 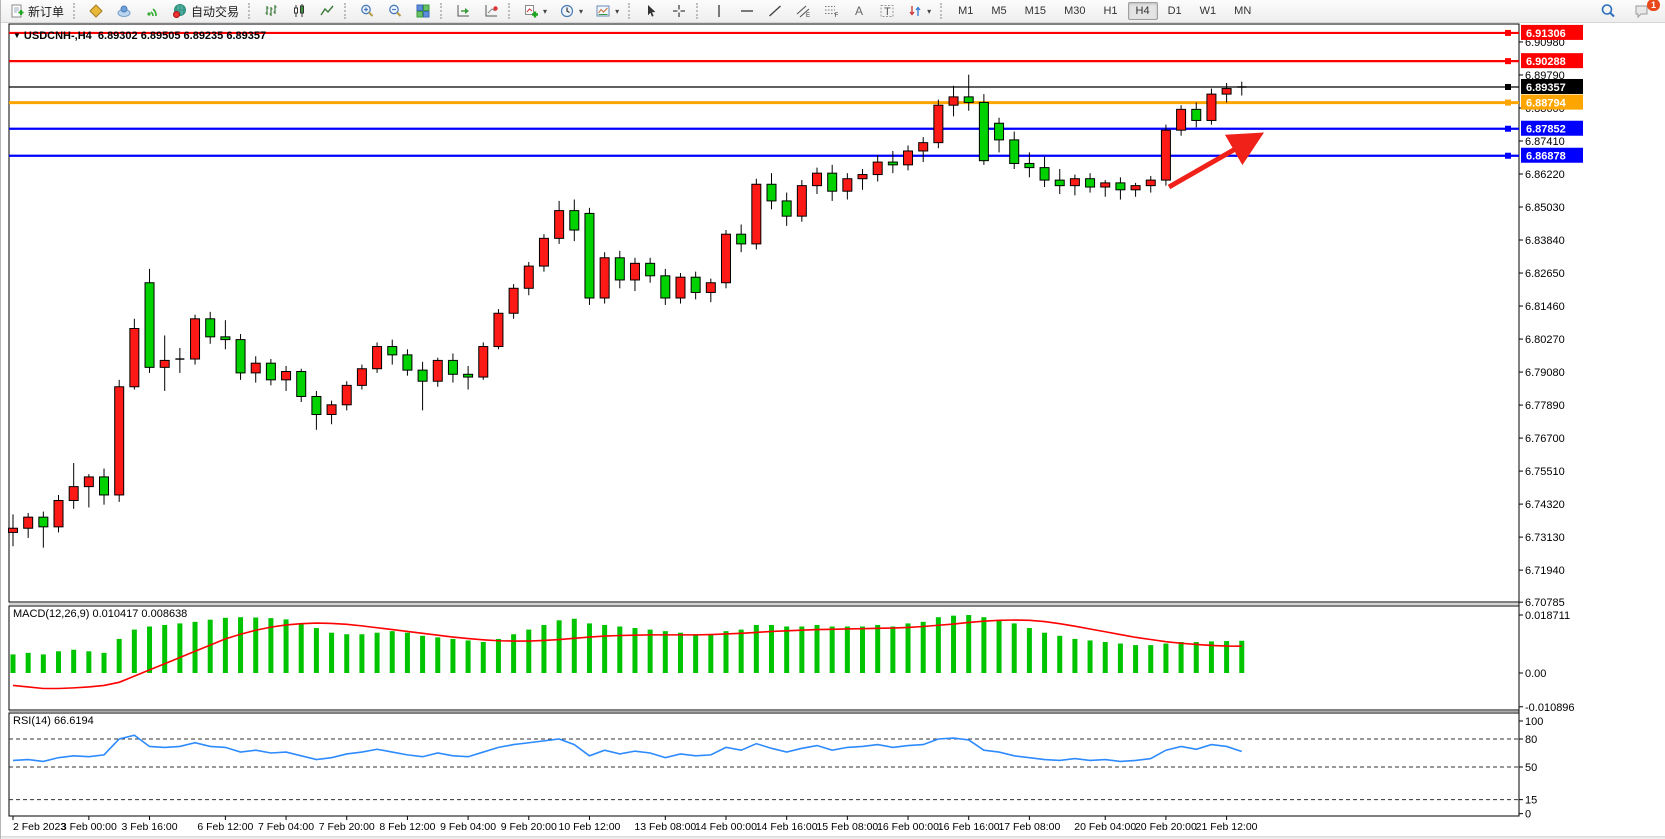 I want to click on bottom-strip, so click(x=833, y=837).